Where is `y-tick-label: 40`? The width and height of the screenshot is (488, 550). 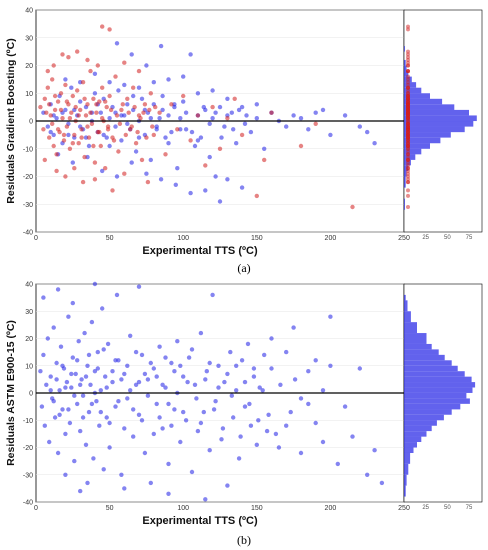
y-tick-label: 40 is located at coordinates (29, 285).